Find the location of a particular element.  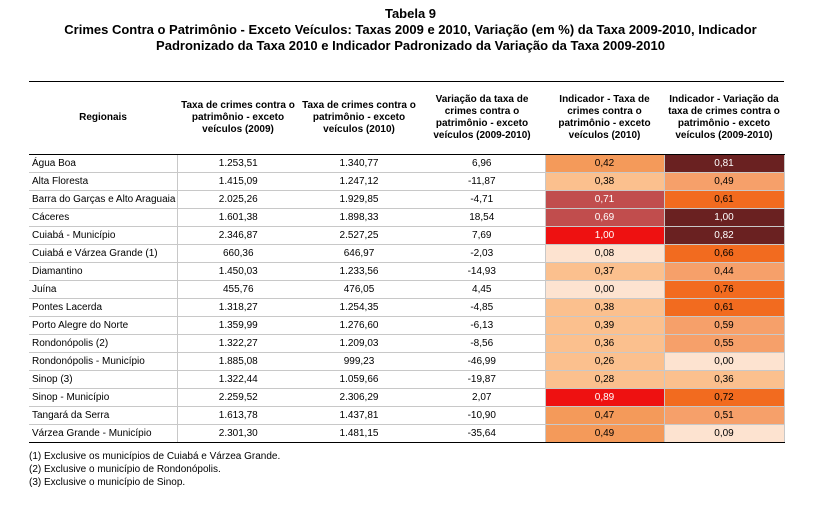

cell-indicador-taxa: 0,08 is located at coordinates (604, 253).